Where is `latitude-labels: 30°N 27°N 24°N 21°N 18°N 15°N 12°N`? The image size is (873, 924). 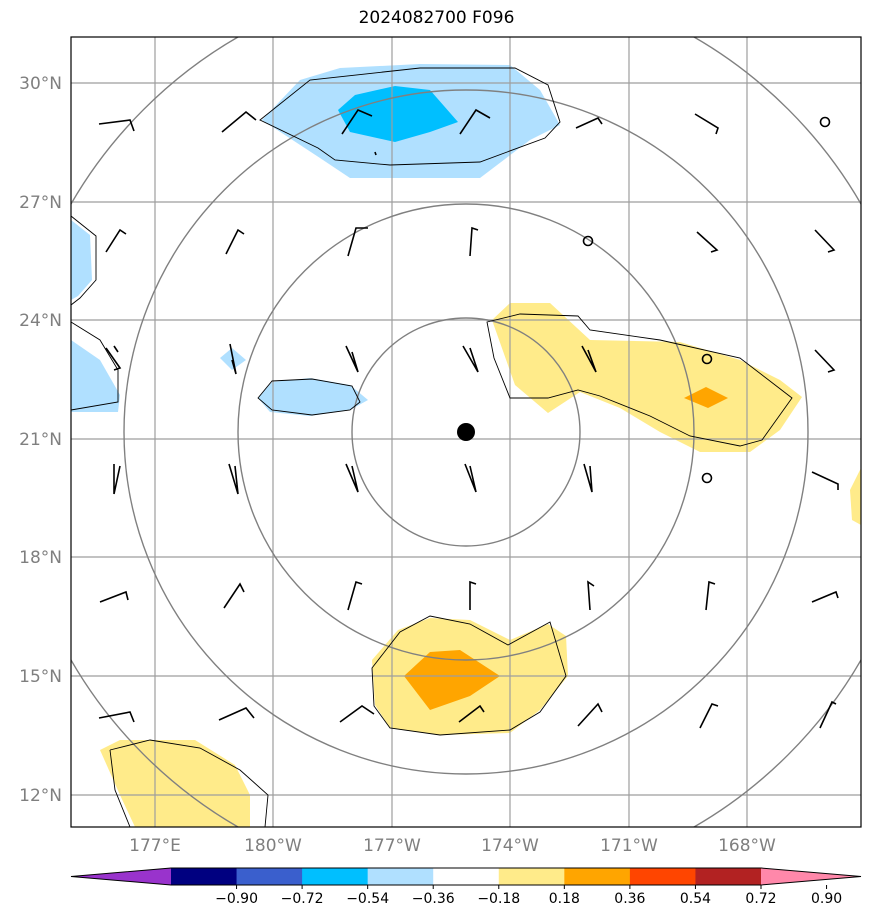 latitude-labels: 30°N 27°N 24°N 21°N 18°N 15°N 12°N is located at coordinates (40, 440).